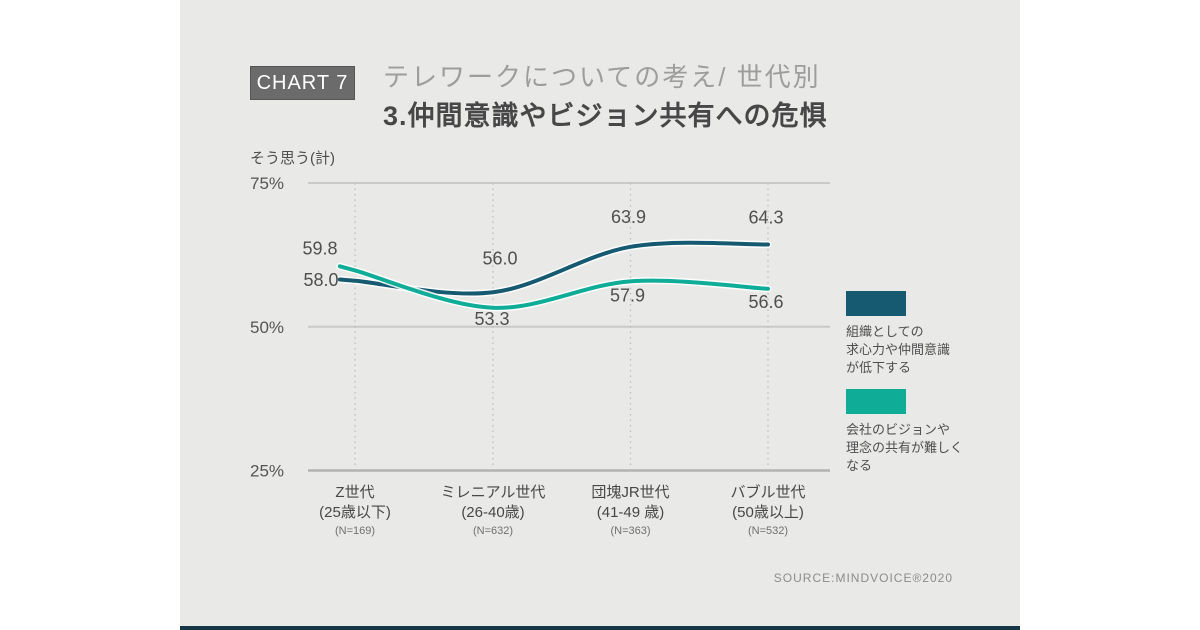  I want to click on chart-title: 3.仲間意識やビジョン共有への危惧, so click(605, 116).